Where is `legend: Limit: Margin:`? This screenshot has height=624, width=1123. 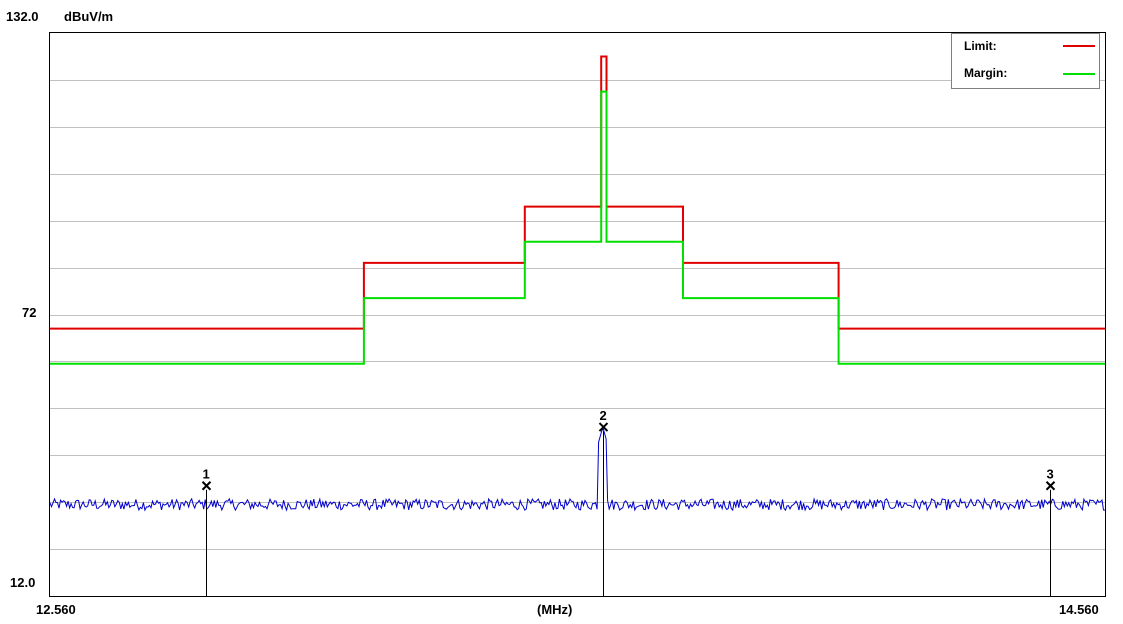 legend: Limit: Margin: is located at coordinates (1025, 61).